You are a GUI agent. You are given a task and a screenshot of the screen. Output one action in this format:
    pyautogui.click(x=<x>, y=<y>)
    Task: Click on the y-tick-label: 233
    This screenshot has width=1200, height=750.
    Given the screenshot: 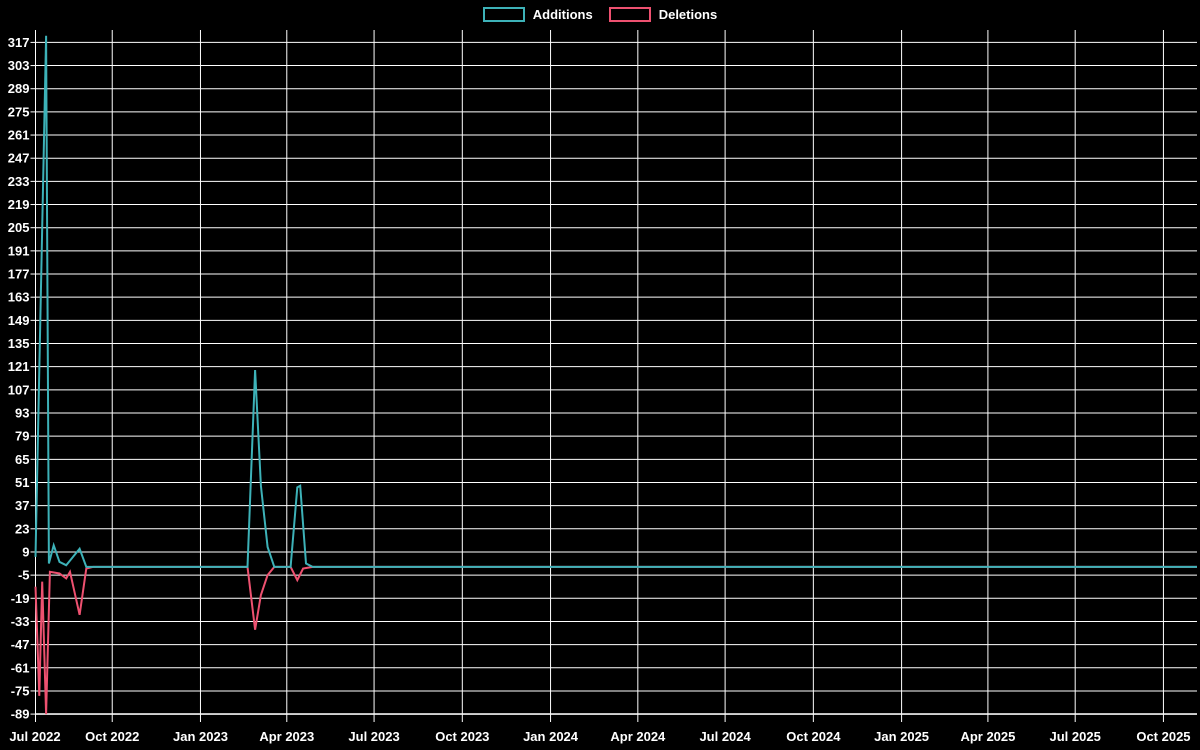 What is the action you would take?
    pyautogui.click(x=19, y=181)
    